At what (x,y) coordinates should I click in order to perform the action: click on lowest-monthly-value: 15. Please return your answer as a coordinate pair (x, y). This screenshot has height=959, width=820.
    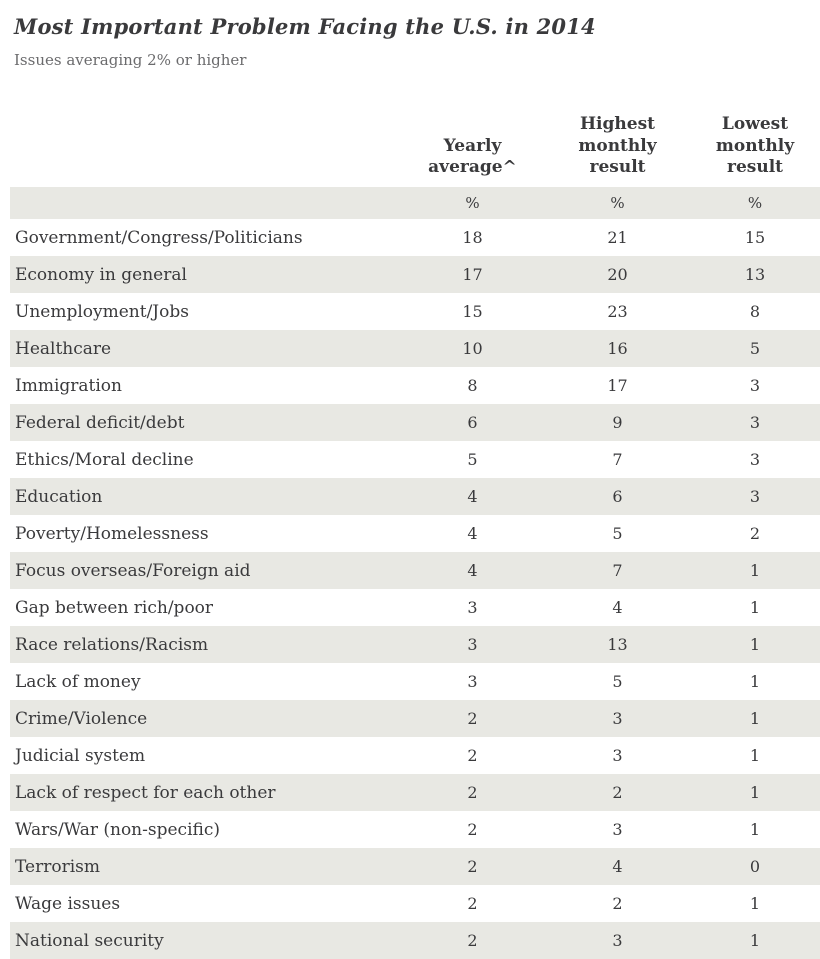
    Looking at the image, I should click on (755, 237).